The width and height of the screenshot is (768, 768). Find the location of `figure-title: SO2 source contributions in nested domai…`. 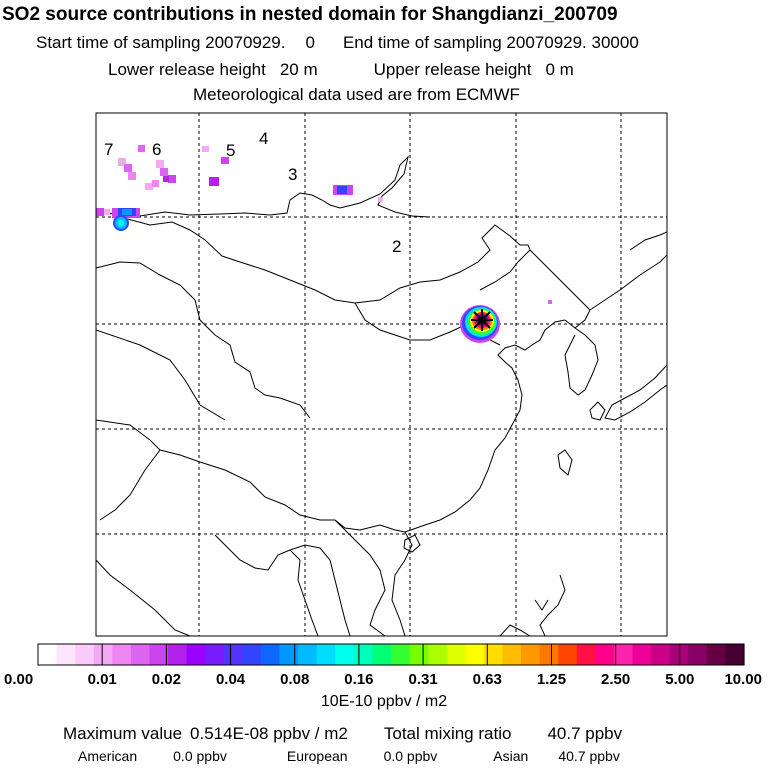

figure-title: SO2 source contributions in nested domai… is located at coordinates (310, 14).